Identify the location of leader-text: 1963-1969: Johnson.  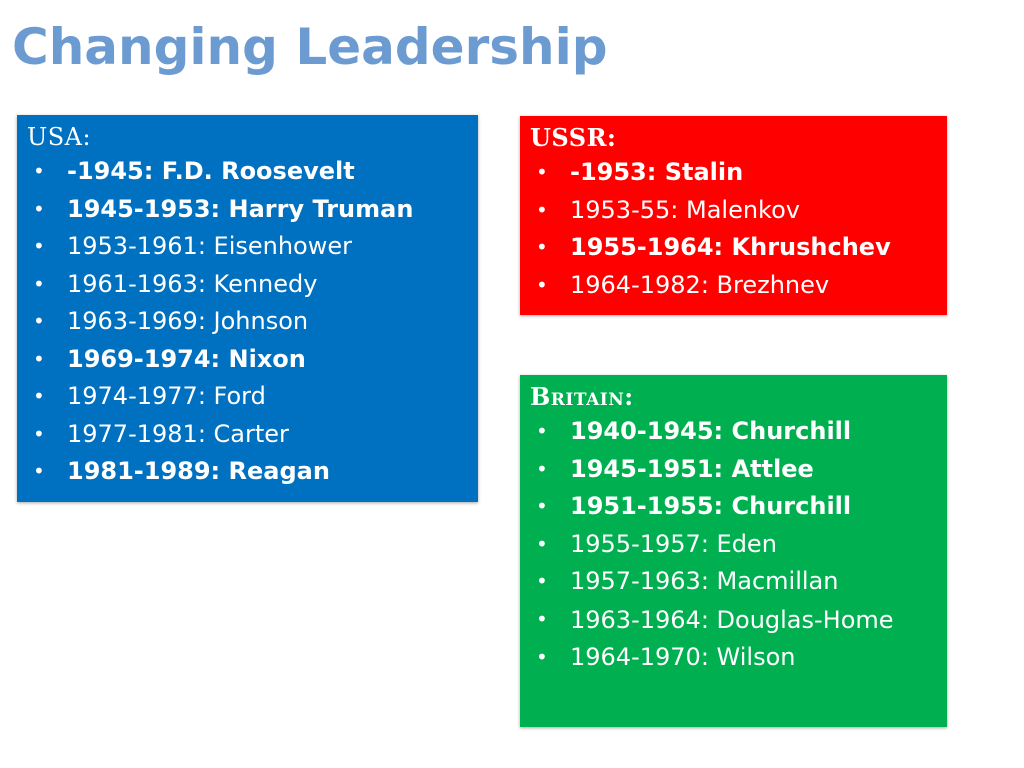
(188, 321).